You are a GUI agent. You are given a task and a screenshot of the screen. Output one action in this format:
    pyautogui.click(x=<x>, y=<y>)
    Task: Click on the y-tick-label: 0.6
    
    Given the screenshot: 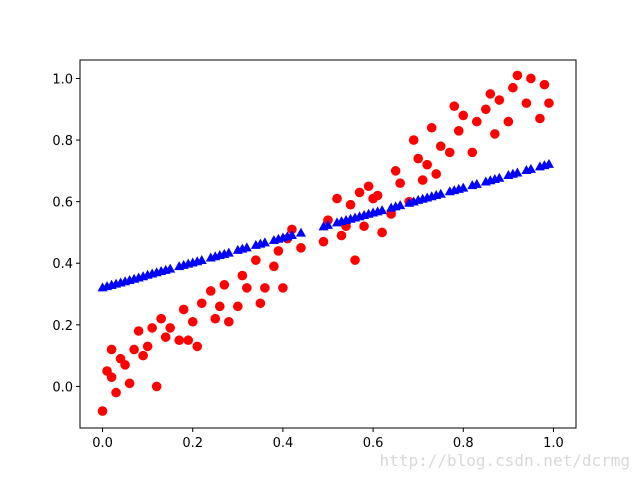 What is the action you would take?
    pyautogui.click(x=62, y=203)
    